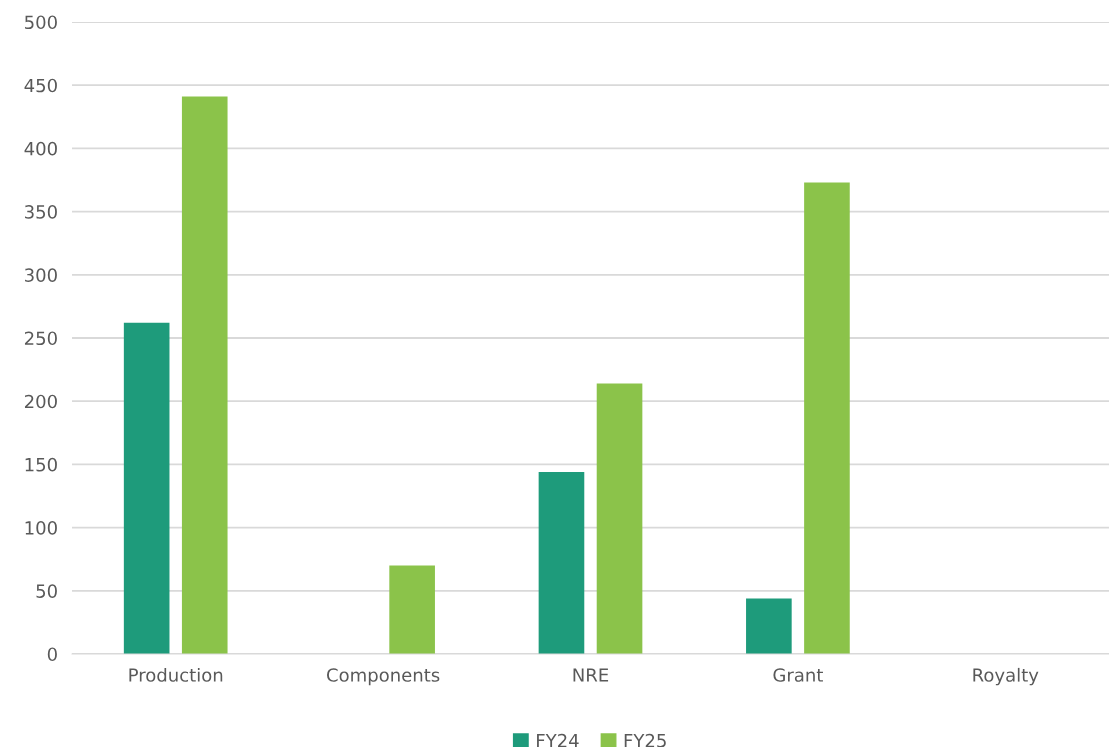 The width and height of the screenshot is (1109, 747). I want to click on y-tick-label: 200, so click(40, 401).